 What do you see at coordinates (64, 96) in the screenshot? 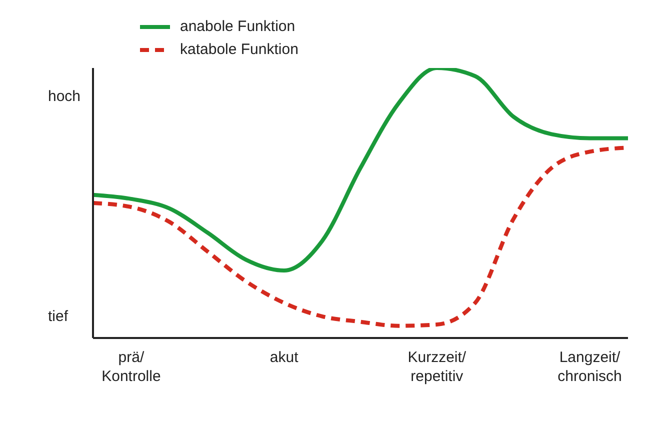
I see `text: hoch` at bounding box center [64, 96].